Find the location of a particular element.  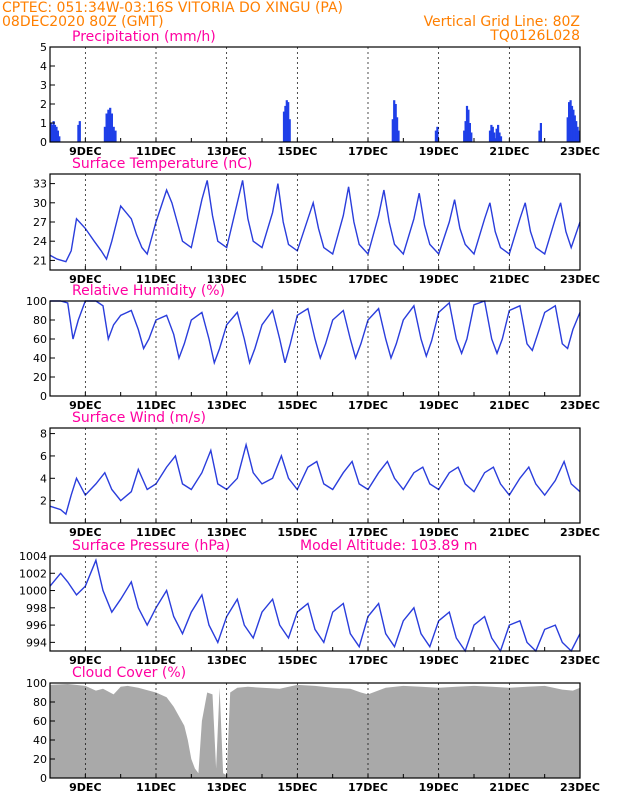

y-tick-label: 996 is located at coordinates (36, 625).